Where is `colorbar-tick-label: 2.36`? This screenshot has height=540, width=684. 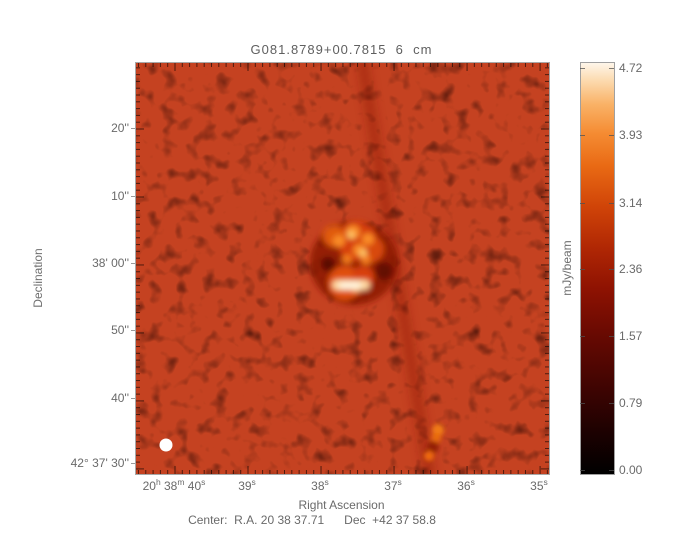 colorbar-tick-label: 2.36 is located at coordinates (631, 269).